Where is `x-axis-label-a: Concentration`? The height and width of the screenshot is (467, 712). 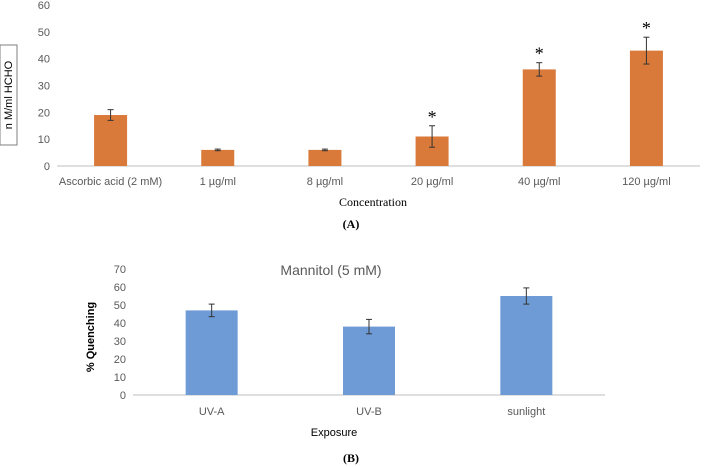
x-axis-label-a: Concentration is located at coordinates (373, 202).